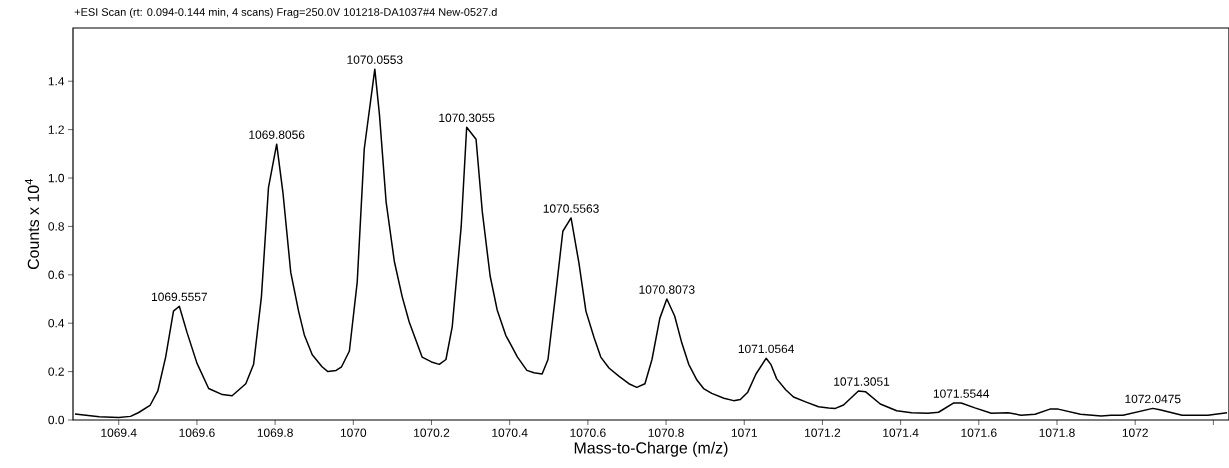 Image resolution: width=1229 pixels, height=468 pixels. What do you see at coordinates (667, 289) in the screenshot?
I see `annotation: 1070.8073` at bounding box center [667, 289].